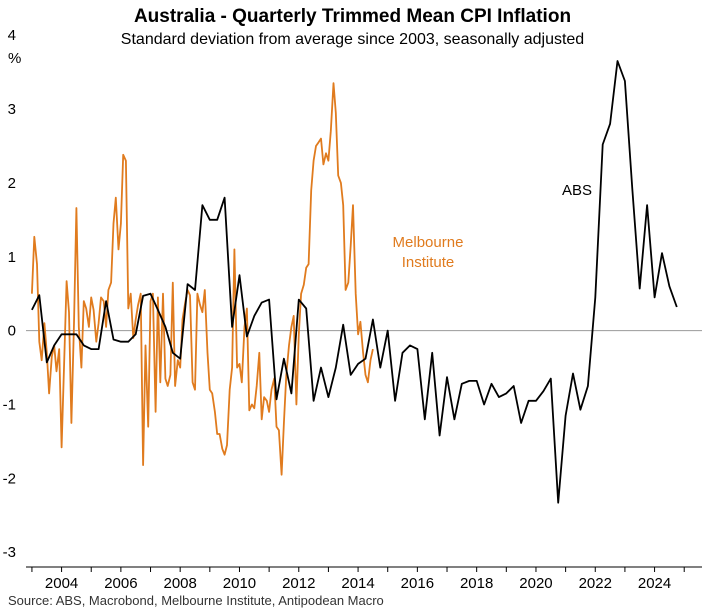 The height and width of the screenshot is (615, 705). Describe the element at coordinates (12, 331) in the screenshot. I see `y-tick-label: 0` at that location.